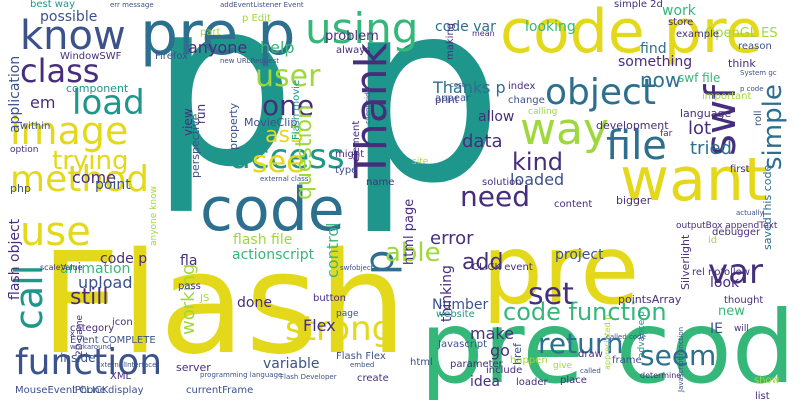  What do you see at coordinates (713, 240) in the screenshot?
I see `word: id` at bounding box center [713, 240].